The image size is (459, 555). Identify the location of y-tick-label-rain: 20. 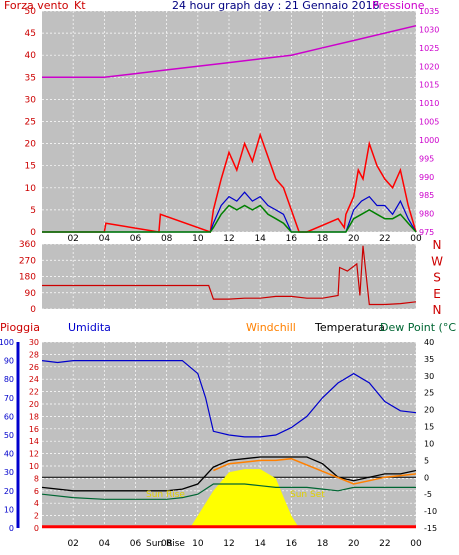
(34, 404).